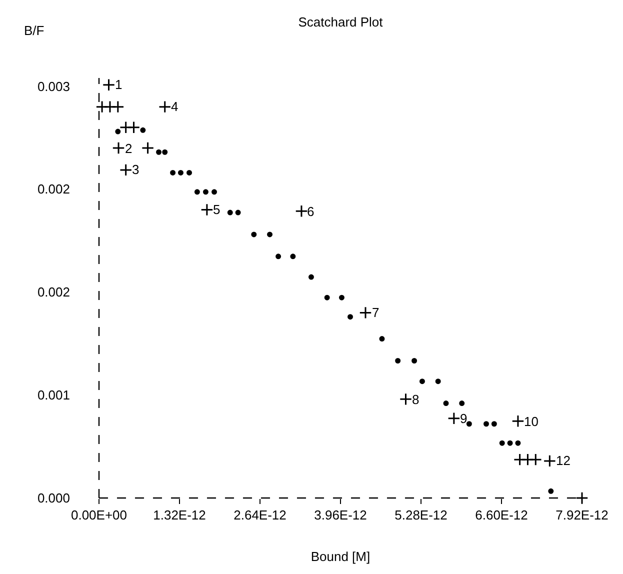 This screenshot has width=623, height=574. Describe the element at coordinates (340, 515) in the screenshot. I see `x-tick-label: 3.96E-12` at that location.